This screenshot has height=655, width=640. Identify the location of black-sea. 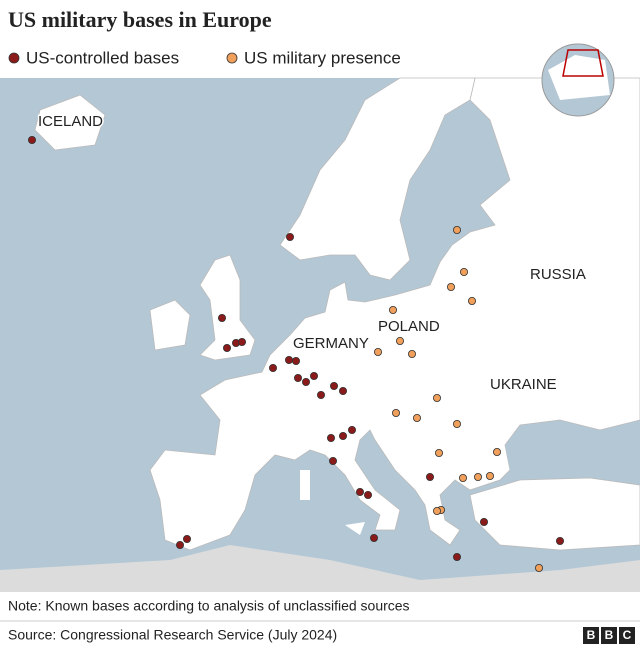
(552, 451).